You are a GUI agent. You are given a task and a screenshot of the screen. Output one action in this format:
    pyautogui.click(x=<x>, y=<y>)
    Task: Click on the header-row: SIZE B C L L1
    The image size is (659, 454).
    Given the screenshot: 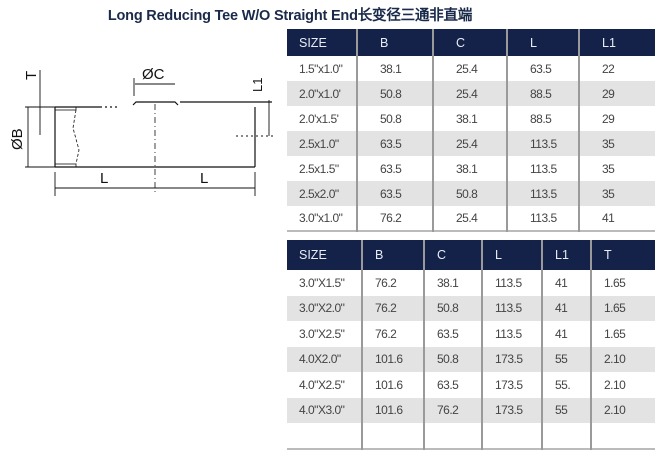 What is the action you would take?
    pyautogui.click(x=471, y=42)
    